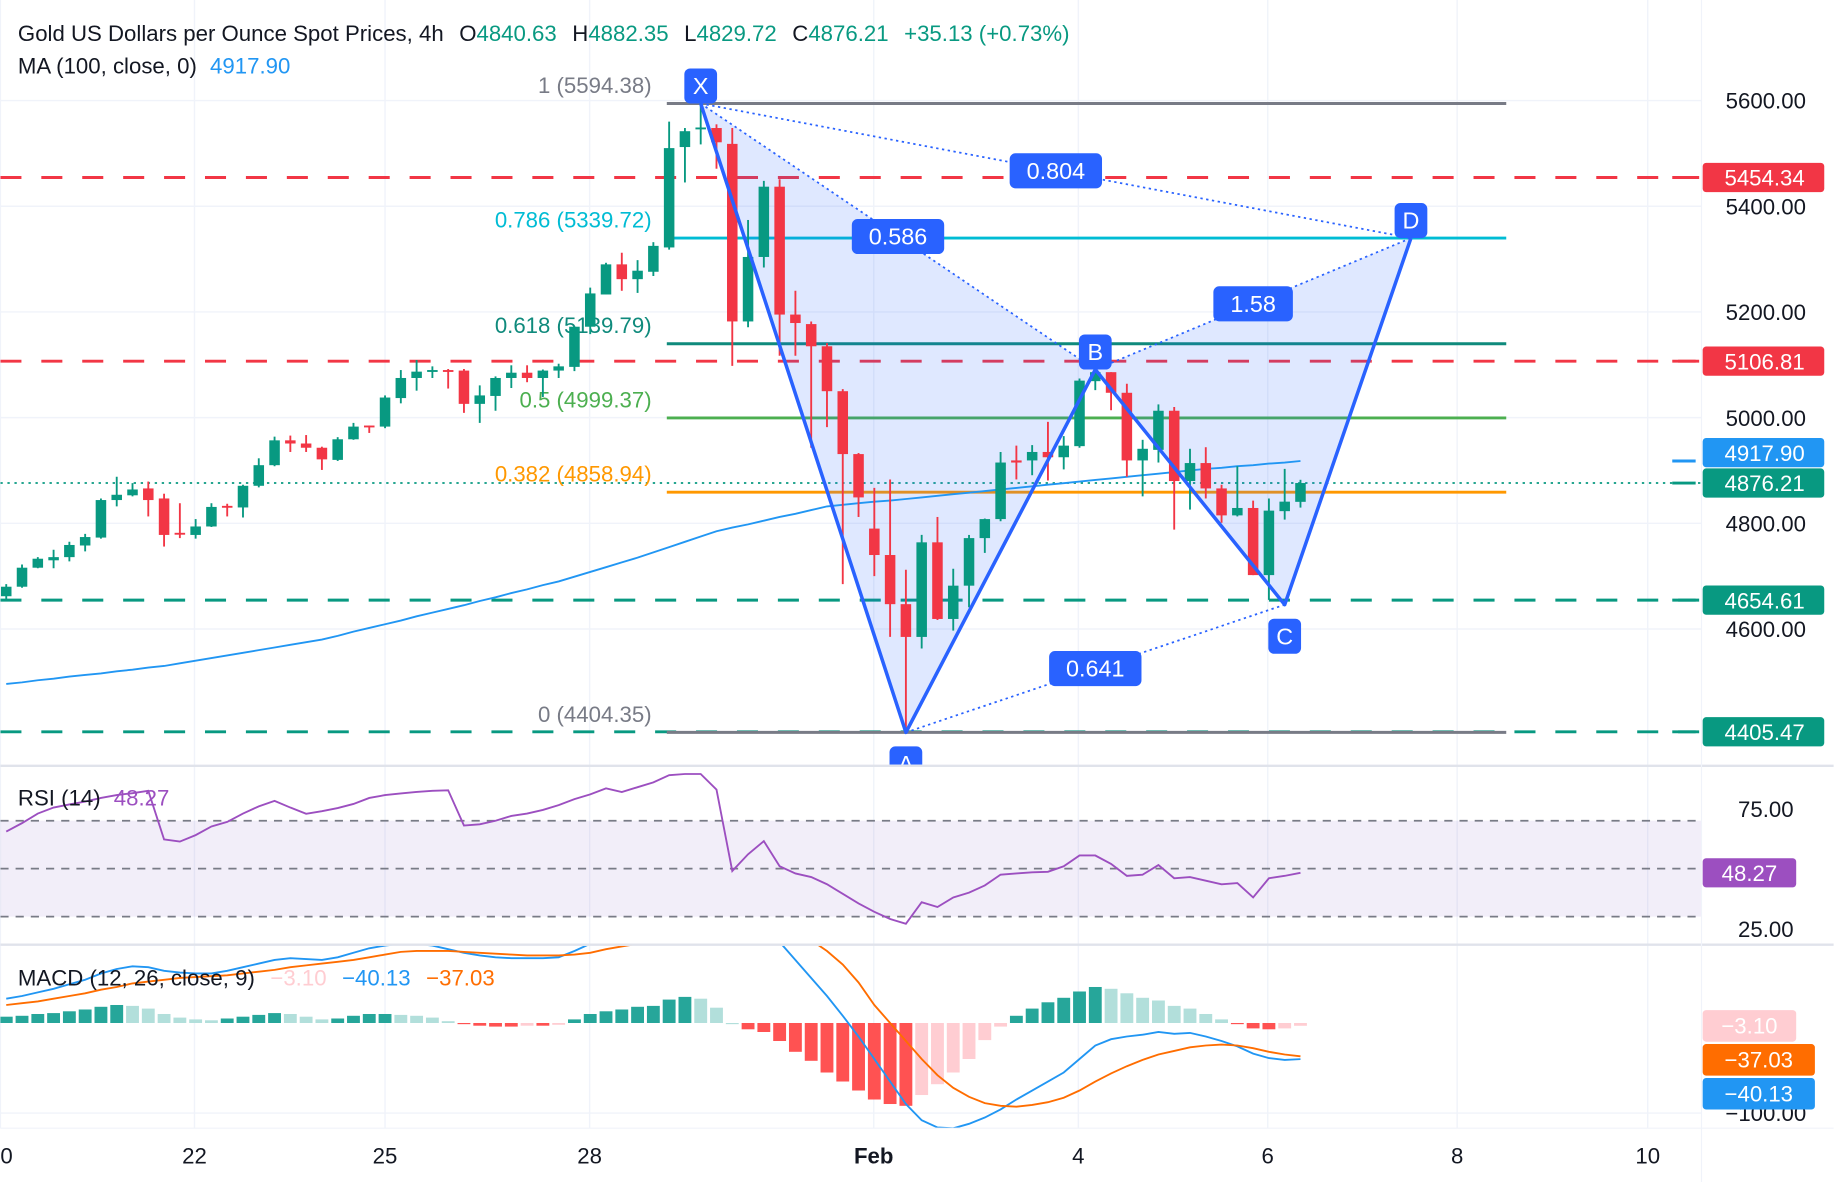 The height and width of the screenshot is (1182, 1834). Describe the element at coordinates (154, 66) in the screenshot. I see `ma-legend: MA (100, close, 0) 4917.90` at that location.